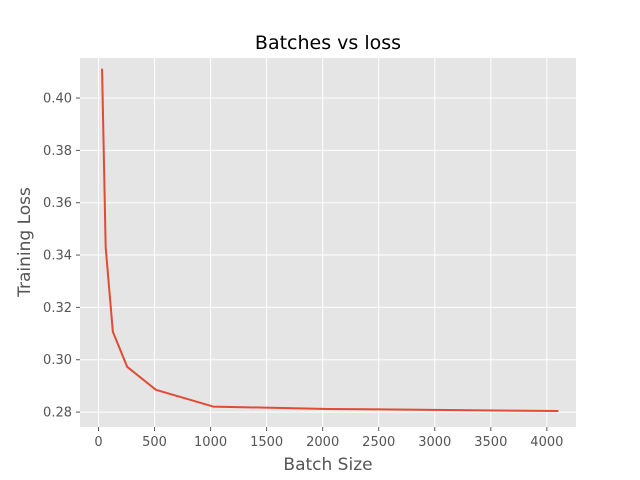  I want to click on y-tick-label: 0.32, so click(57, 308).